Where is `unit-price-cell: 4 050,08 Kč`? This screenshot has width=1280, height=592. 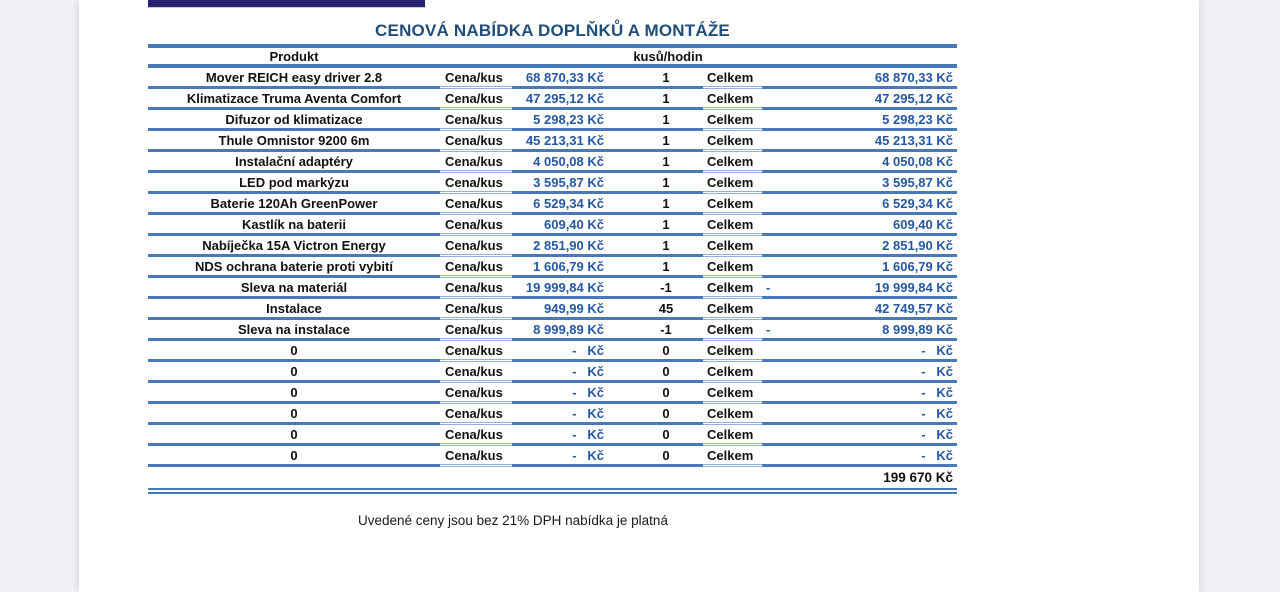 unit-price-cell: 4 050,08 Kč is located at coordinates (559, 162).